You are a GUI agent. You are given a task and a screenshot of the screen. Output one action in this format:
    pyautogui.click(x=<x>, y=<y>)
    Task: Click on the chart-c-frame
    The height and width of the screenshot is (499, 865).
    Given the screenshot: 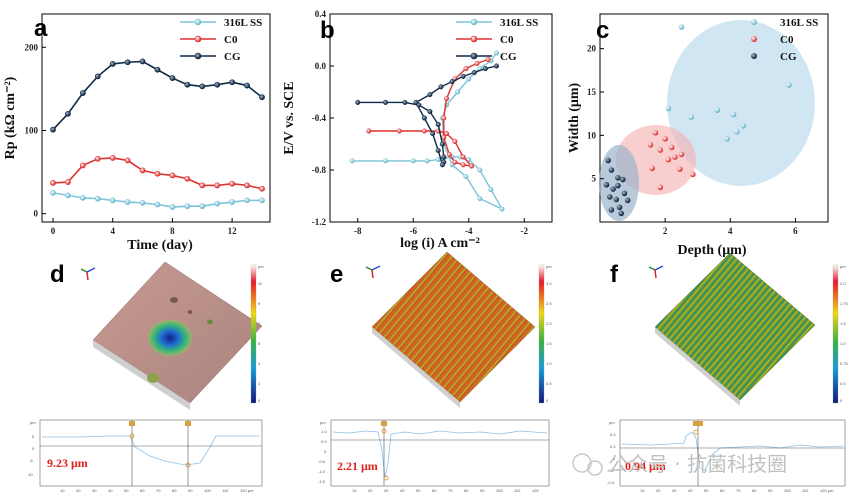 What is the action you would take?
    pyautogui.click(x=714, y=118)
    